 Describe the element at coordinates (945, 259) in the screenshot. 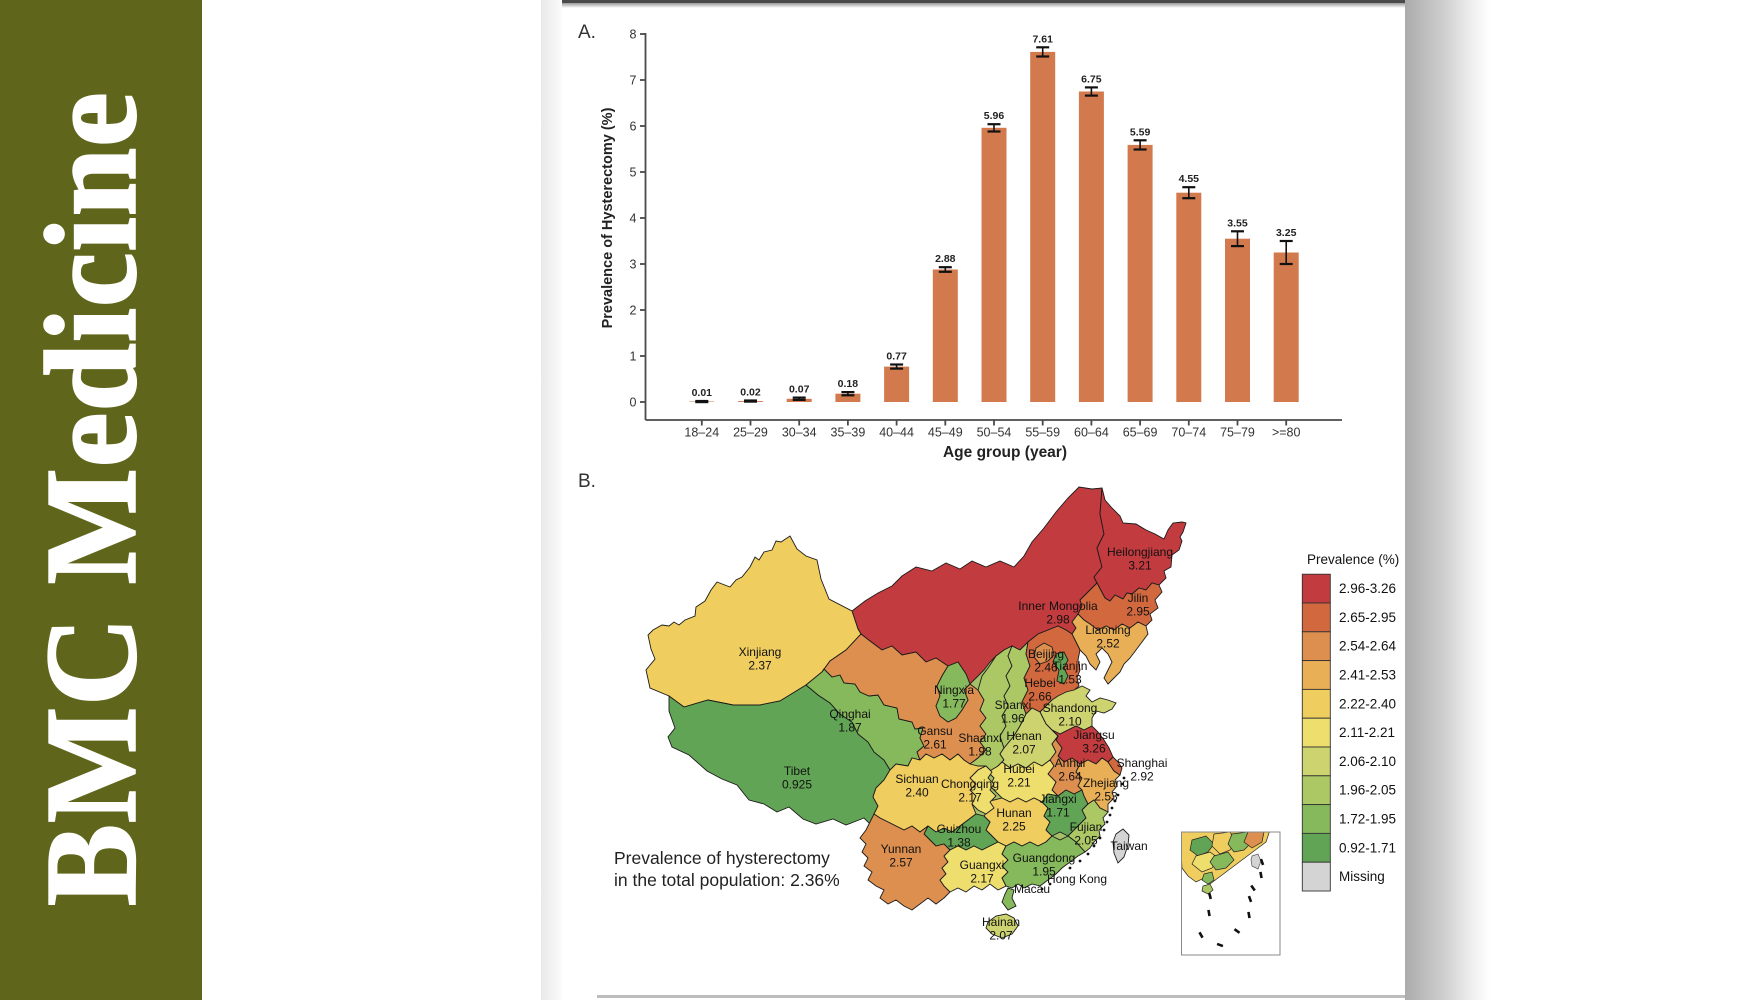

I see `svg-text: 2.88` at that location.